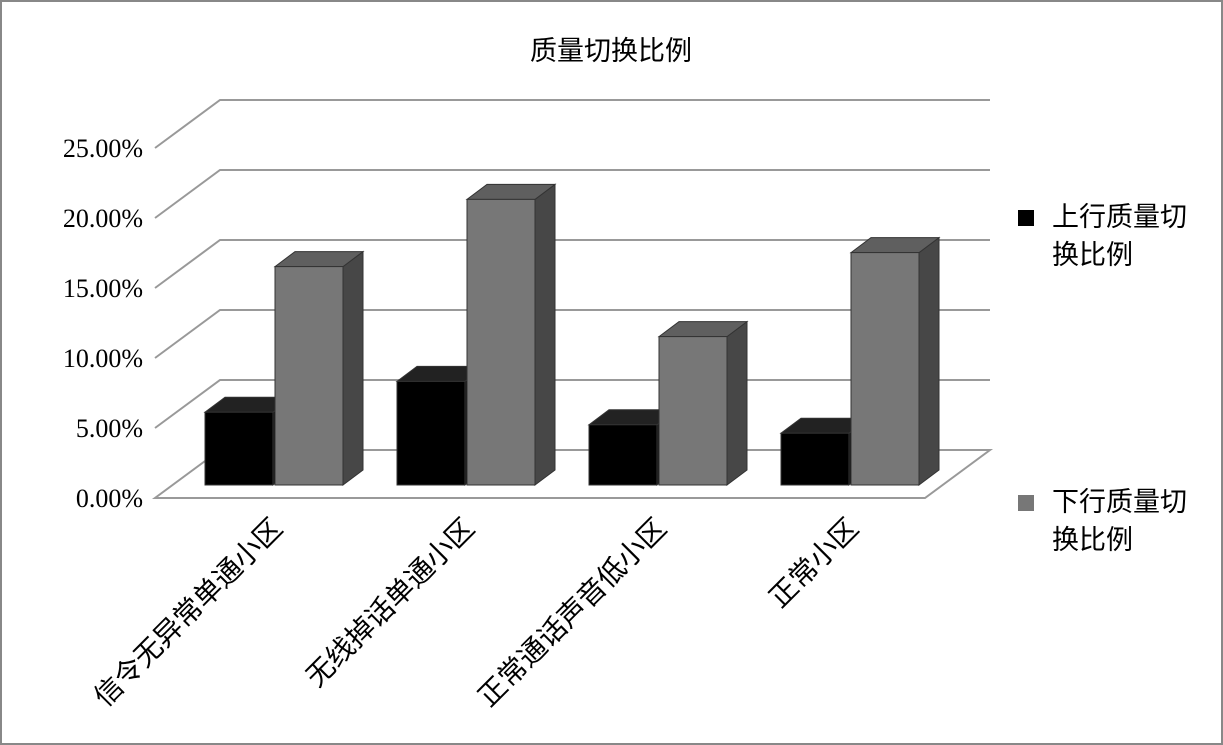 The width and height of the screenshot is (1223, 745). I want to click on y-tick-label: 10.00%, so click(103, 358).